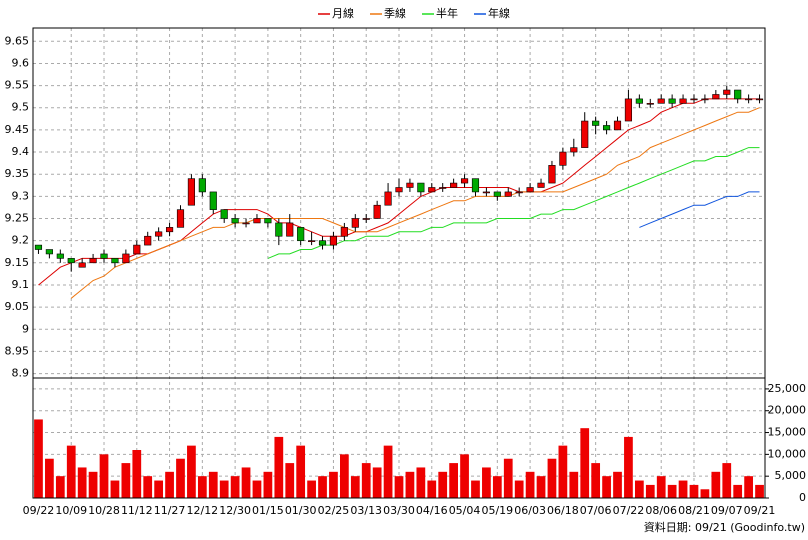 This screenshot has width=808, height=540. What do you see at coordinates (399, 510) in the screenshot?
I see `x-tick-label: 03/30` at bounding box center [399, 510].